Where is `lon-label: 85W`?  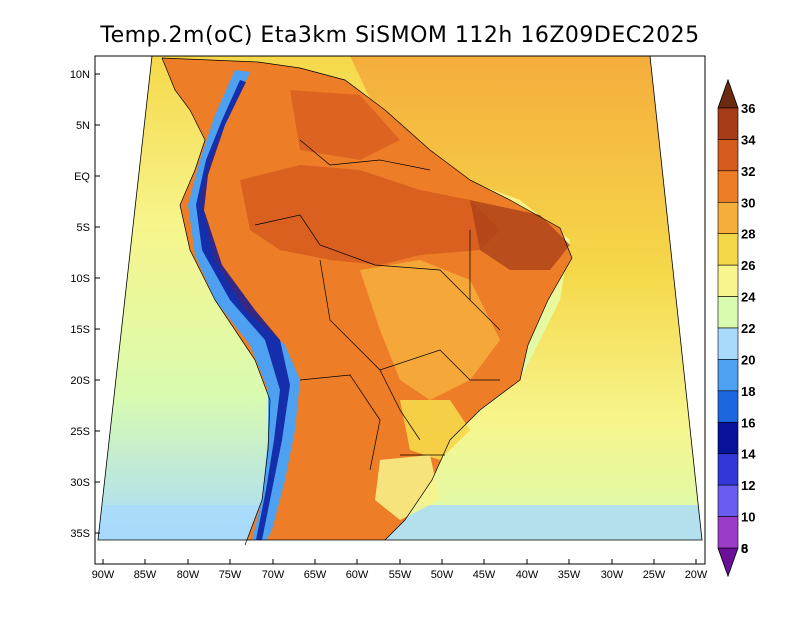 lon-label: 85W is located at coordinates (145, 575).